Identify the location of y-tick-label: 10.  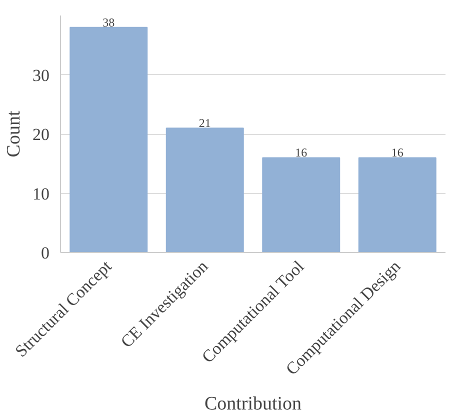
(41, 194).